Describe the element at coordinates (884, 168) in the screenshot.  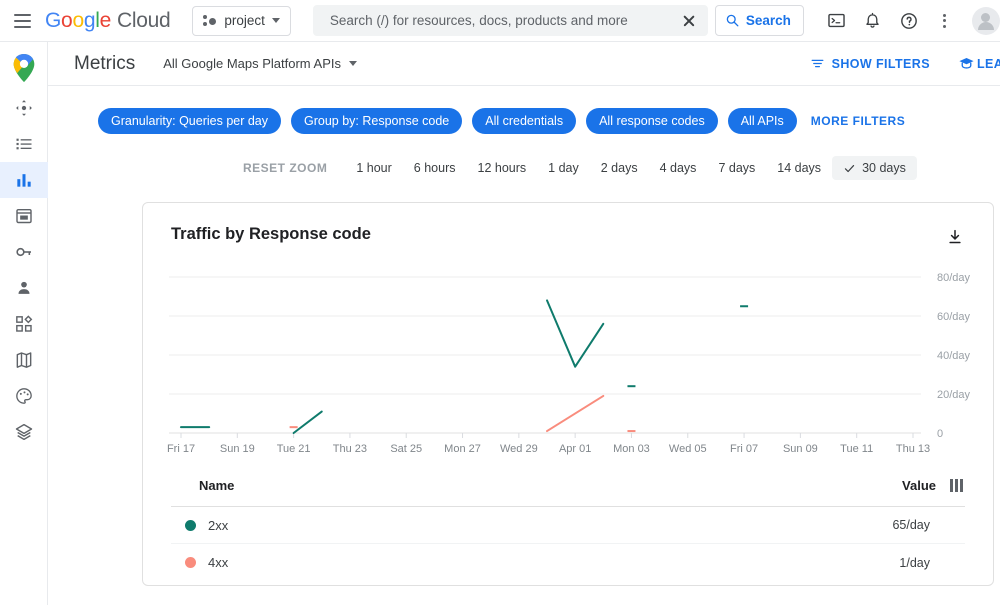
I see `range-30-days-label: 30 days` at that location.